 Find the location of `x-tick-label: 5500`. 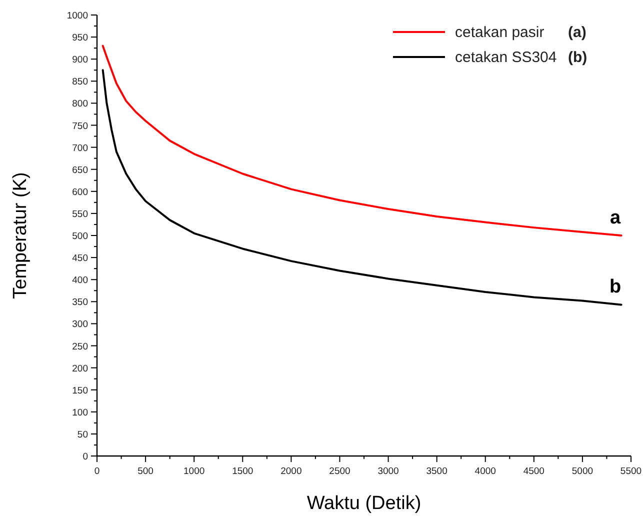

x-tick-label: 5500 is located at coordinates (631, 471).